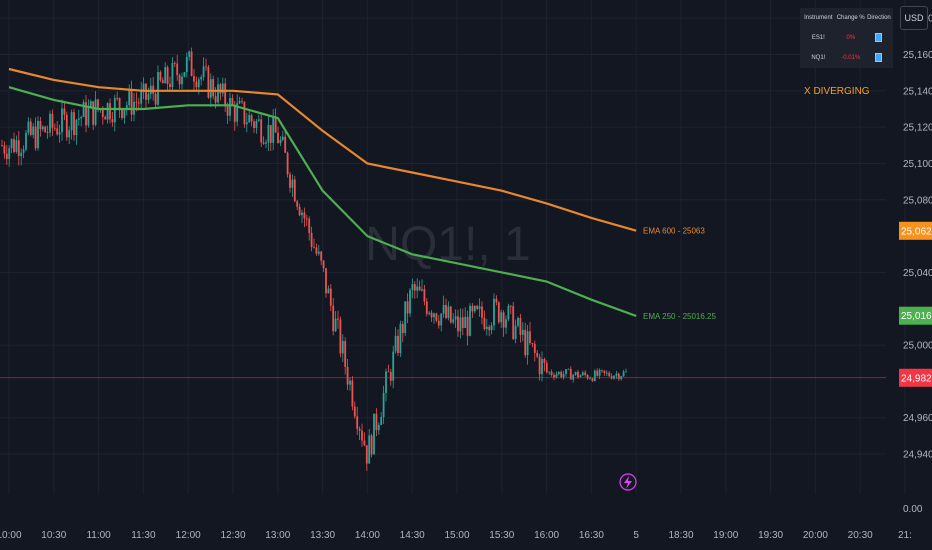 The height and width of the screenshot is (550, 932). I want to click on ema-labels: EMA 600 - 25063 EMA 250 - 25016.25, so click(679, 274).